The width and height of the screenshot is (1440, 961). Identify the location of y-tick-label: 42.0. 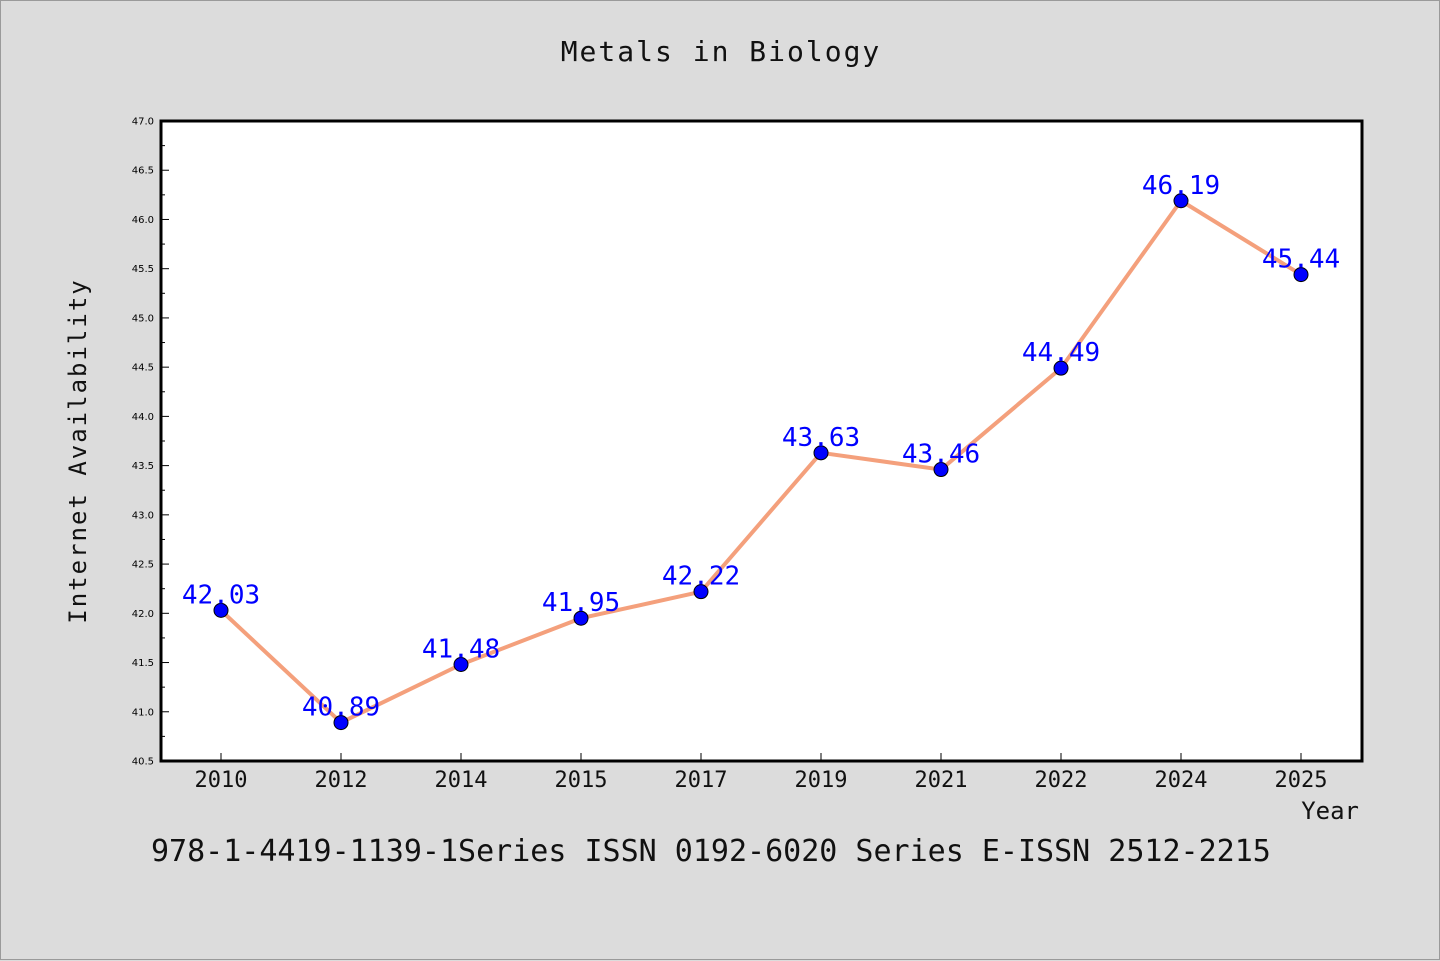
(143, 614).